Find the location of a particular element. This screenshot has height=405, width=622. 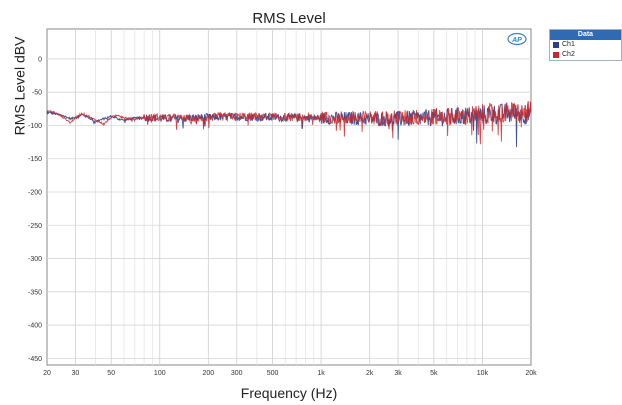

x-tick-label: 5k is located at coordinates (434, 373).